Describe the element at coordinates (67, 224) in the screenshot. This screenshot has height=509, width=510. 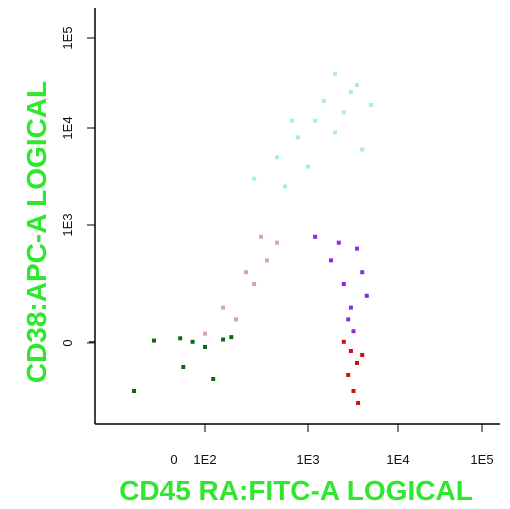
I see `y-tick-label: 1E3` at that location.